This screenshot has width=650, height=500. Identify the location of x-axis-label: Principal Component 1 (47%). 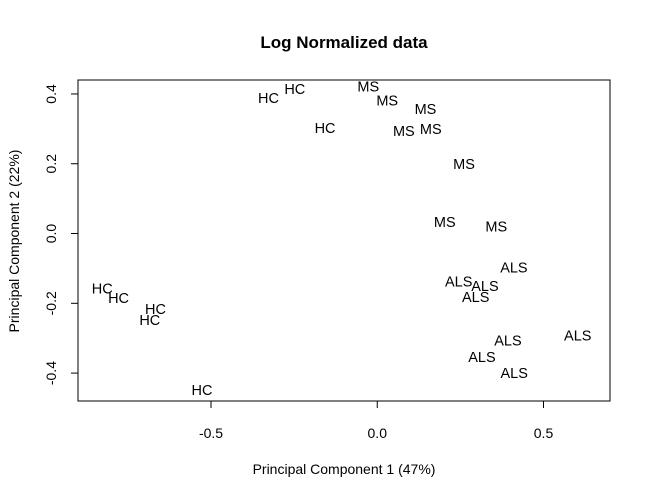
(344, 469).